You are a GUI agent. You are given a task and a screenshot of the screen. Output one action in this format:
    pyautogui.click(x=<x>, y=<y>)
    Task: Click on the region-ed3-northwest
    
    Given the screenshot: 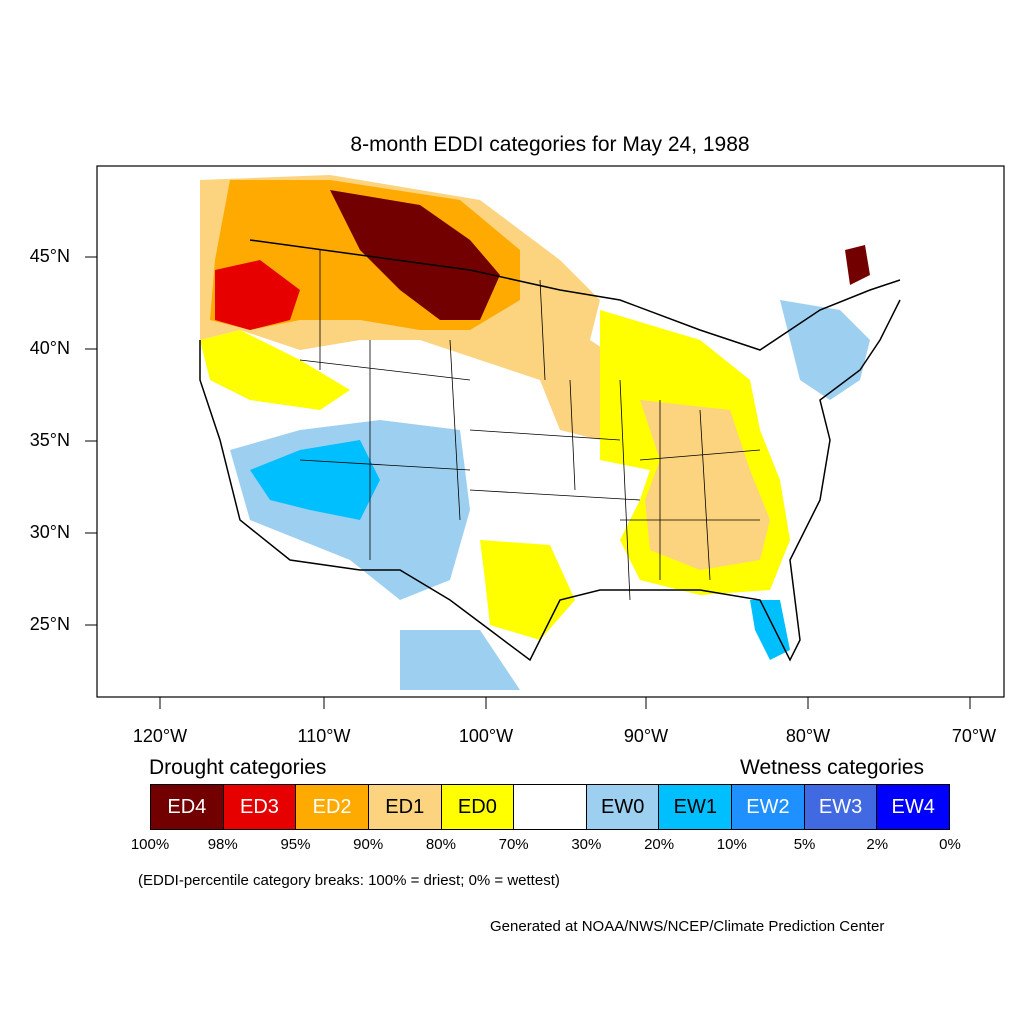 What is the action you would take?
    pyautogui.click(x=257, y=295)
    